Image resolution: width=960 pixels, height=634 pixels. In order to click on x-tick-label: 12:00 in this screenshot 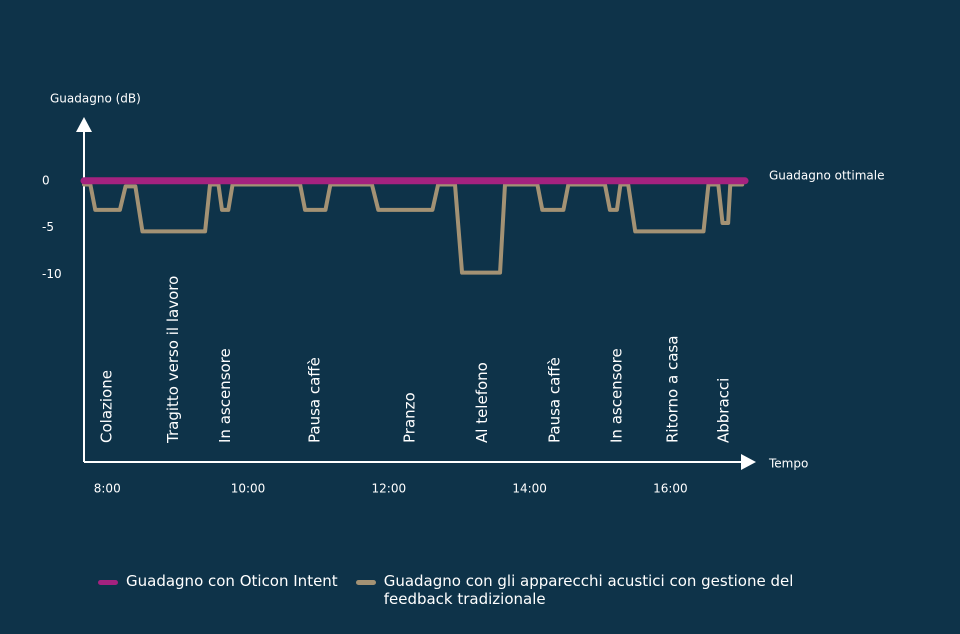, I will do `click(389, 489)`.